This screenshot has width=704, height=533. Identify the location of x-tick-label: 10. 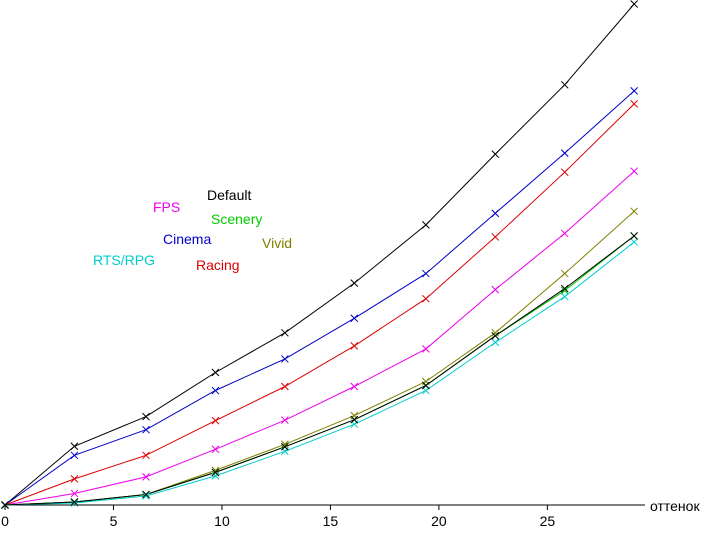
(222, 521).